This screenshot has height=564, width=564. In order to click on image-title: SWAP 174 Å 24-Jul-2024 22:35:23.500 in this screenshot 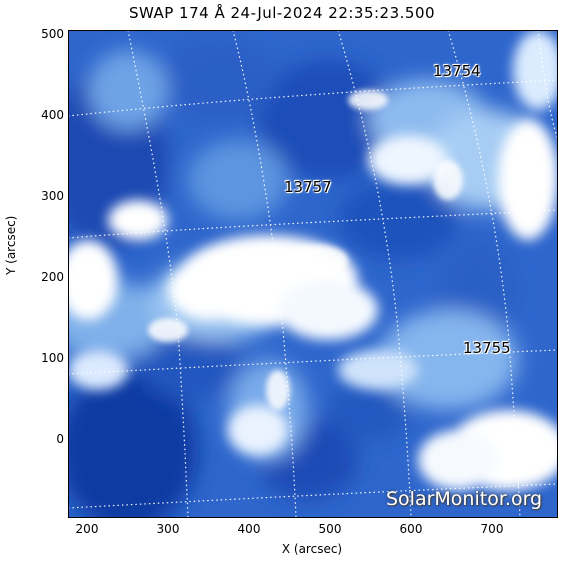, I will do `click(282, 13)`.